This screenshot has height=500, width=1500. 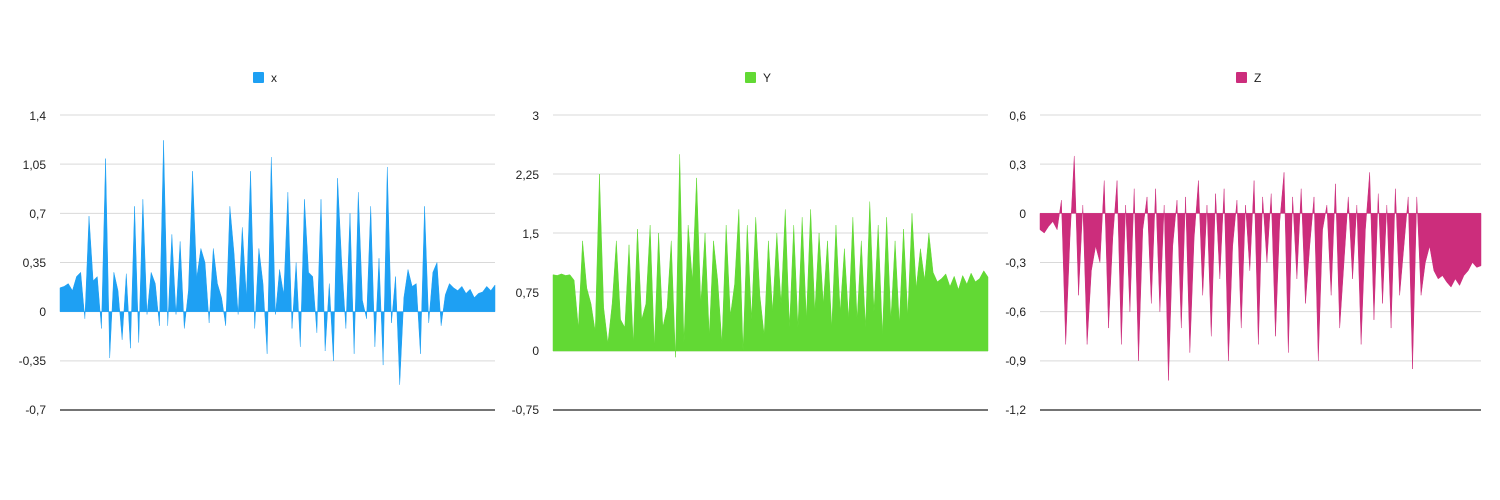 I want to click on y-tick-label: 3, so click(x=535, y=116).